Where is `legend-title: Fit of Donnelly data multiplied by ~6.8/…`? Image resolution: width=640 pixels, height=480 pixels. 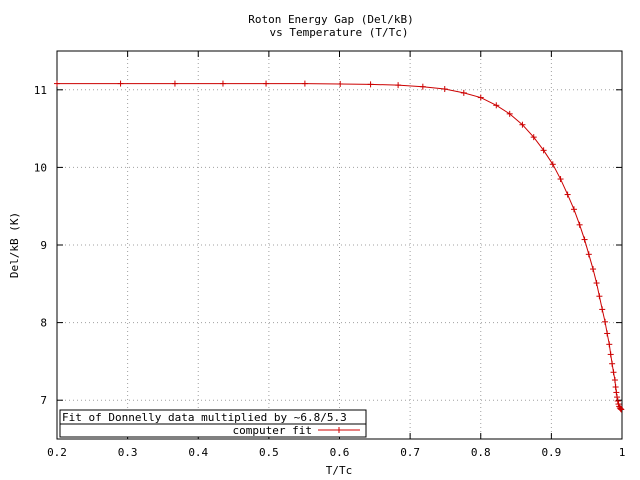
legend-title: Fit of Donnelly data multiplied by ~6.8/… is located at coordinates (204, 417).